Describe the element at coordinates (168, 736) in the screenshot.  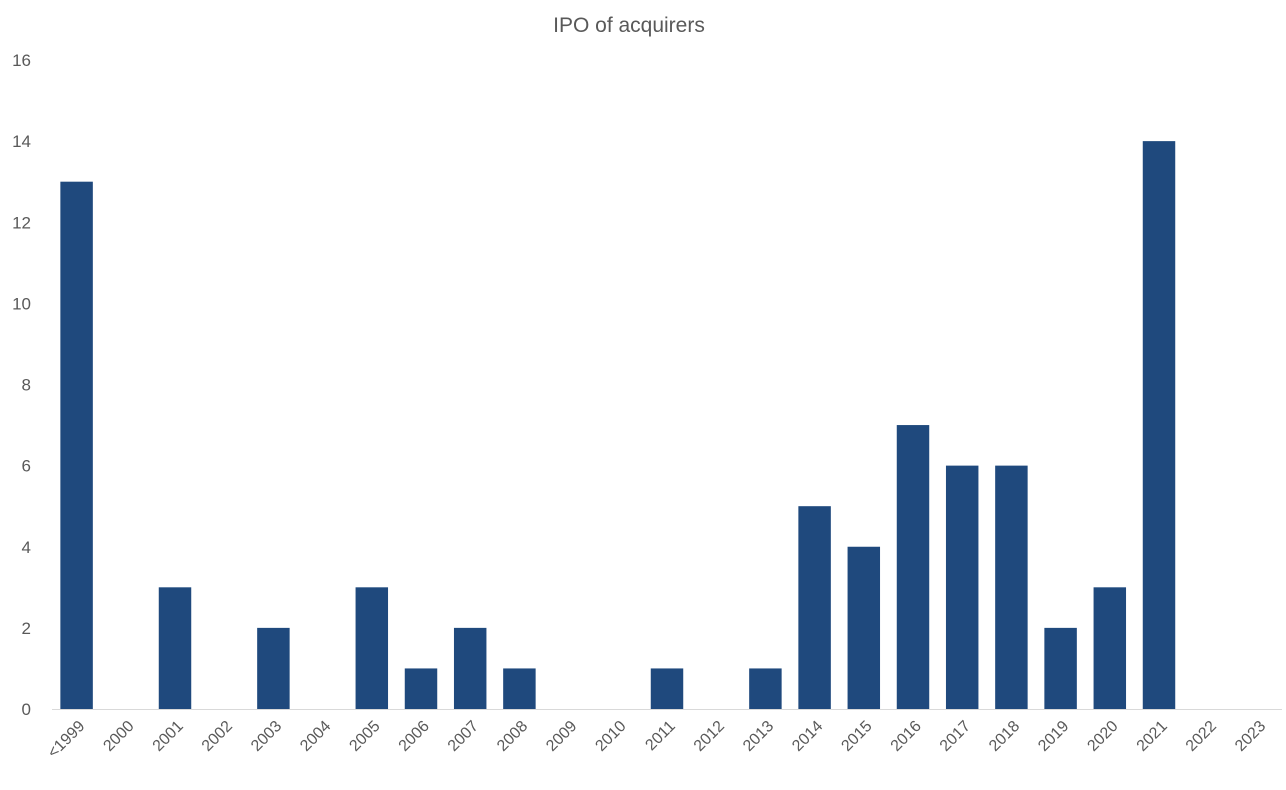
I see `x-tick-label: 2001` at that location.